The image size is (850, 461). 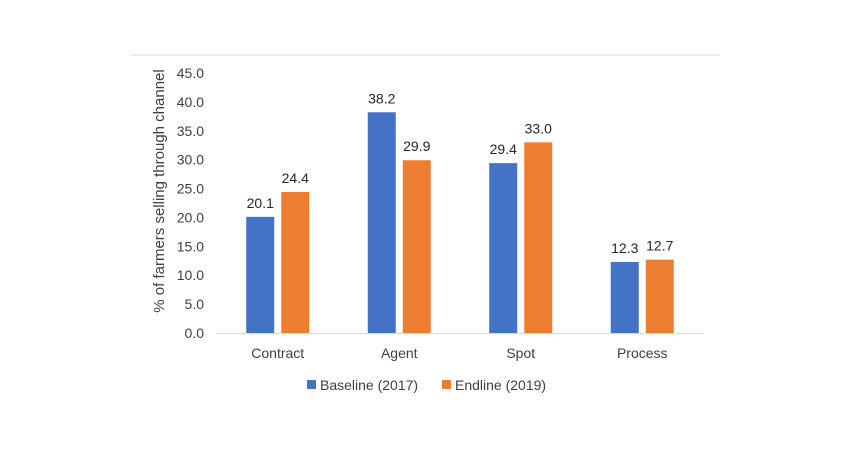 I want to click on x-tick-label: Process, so click(x=642, y=353).